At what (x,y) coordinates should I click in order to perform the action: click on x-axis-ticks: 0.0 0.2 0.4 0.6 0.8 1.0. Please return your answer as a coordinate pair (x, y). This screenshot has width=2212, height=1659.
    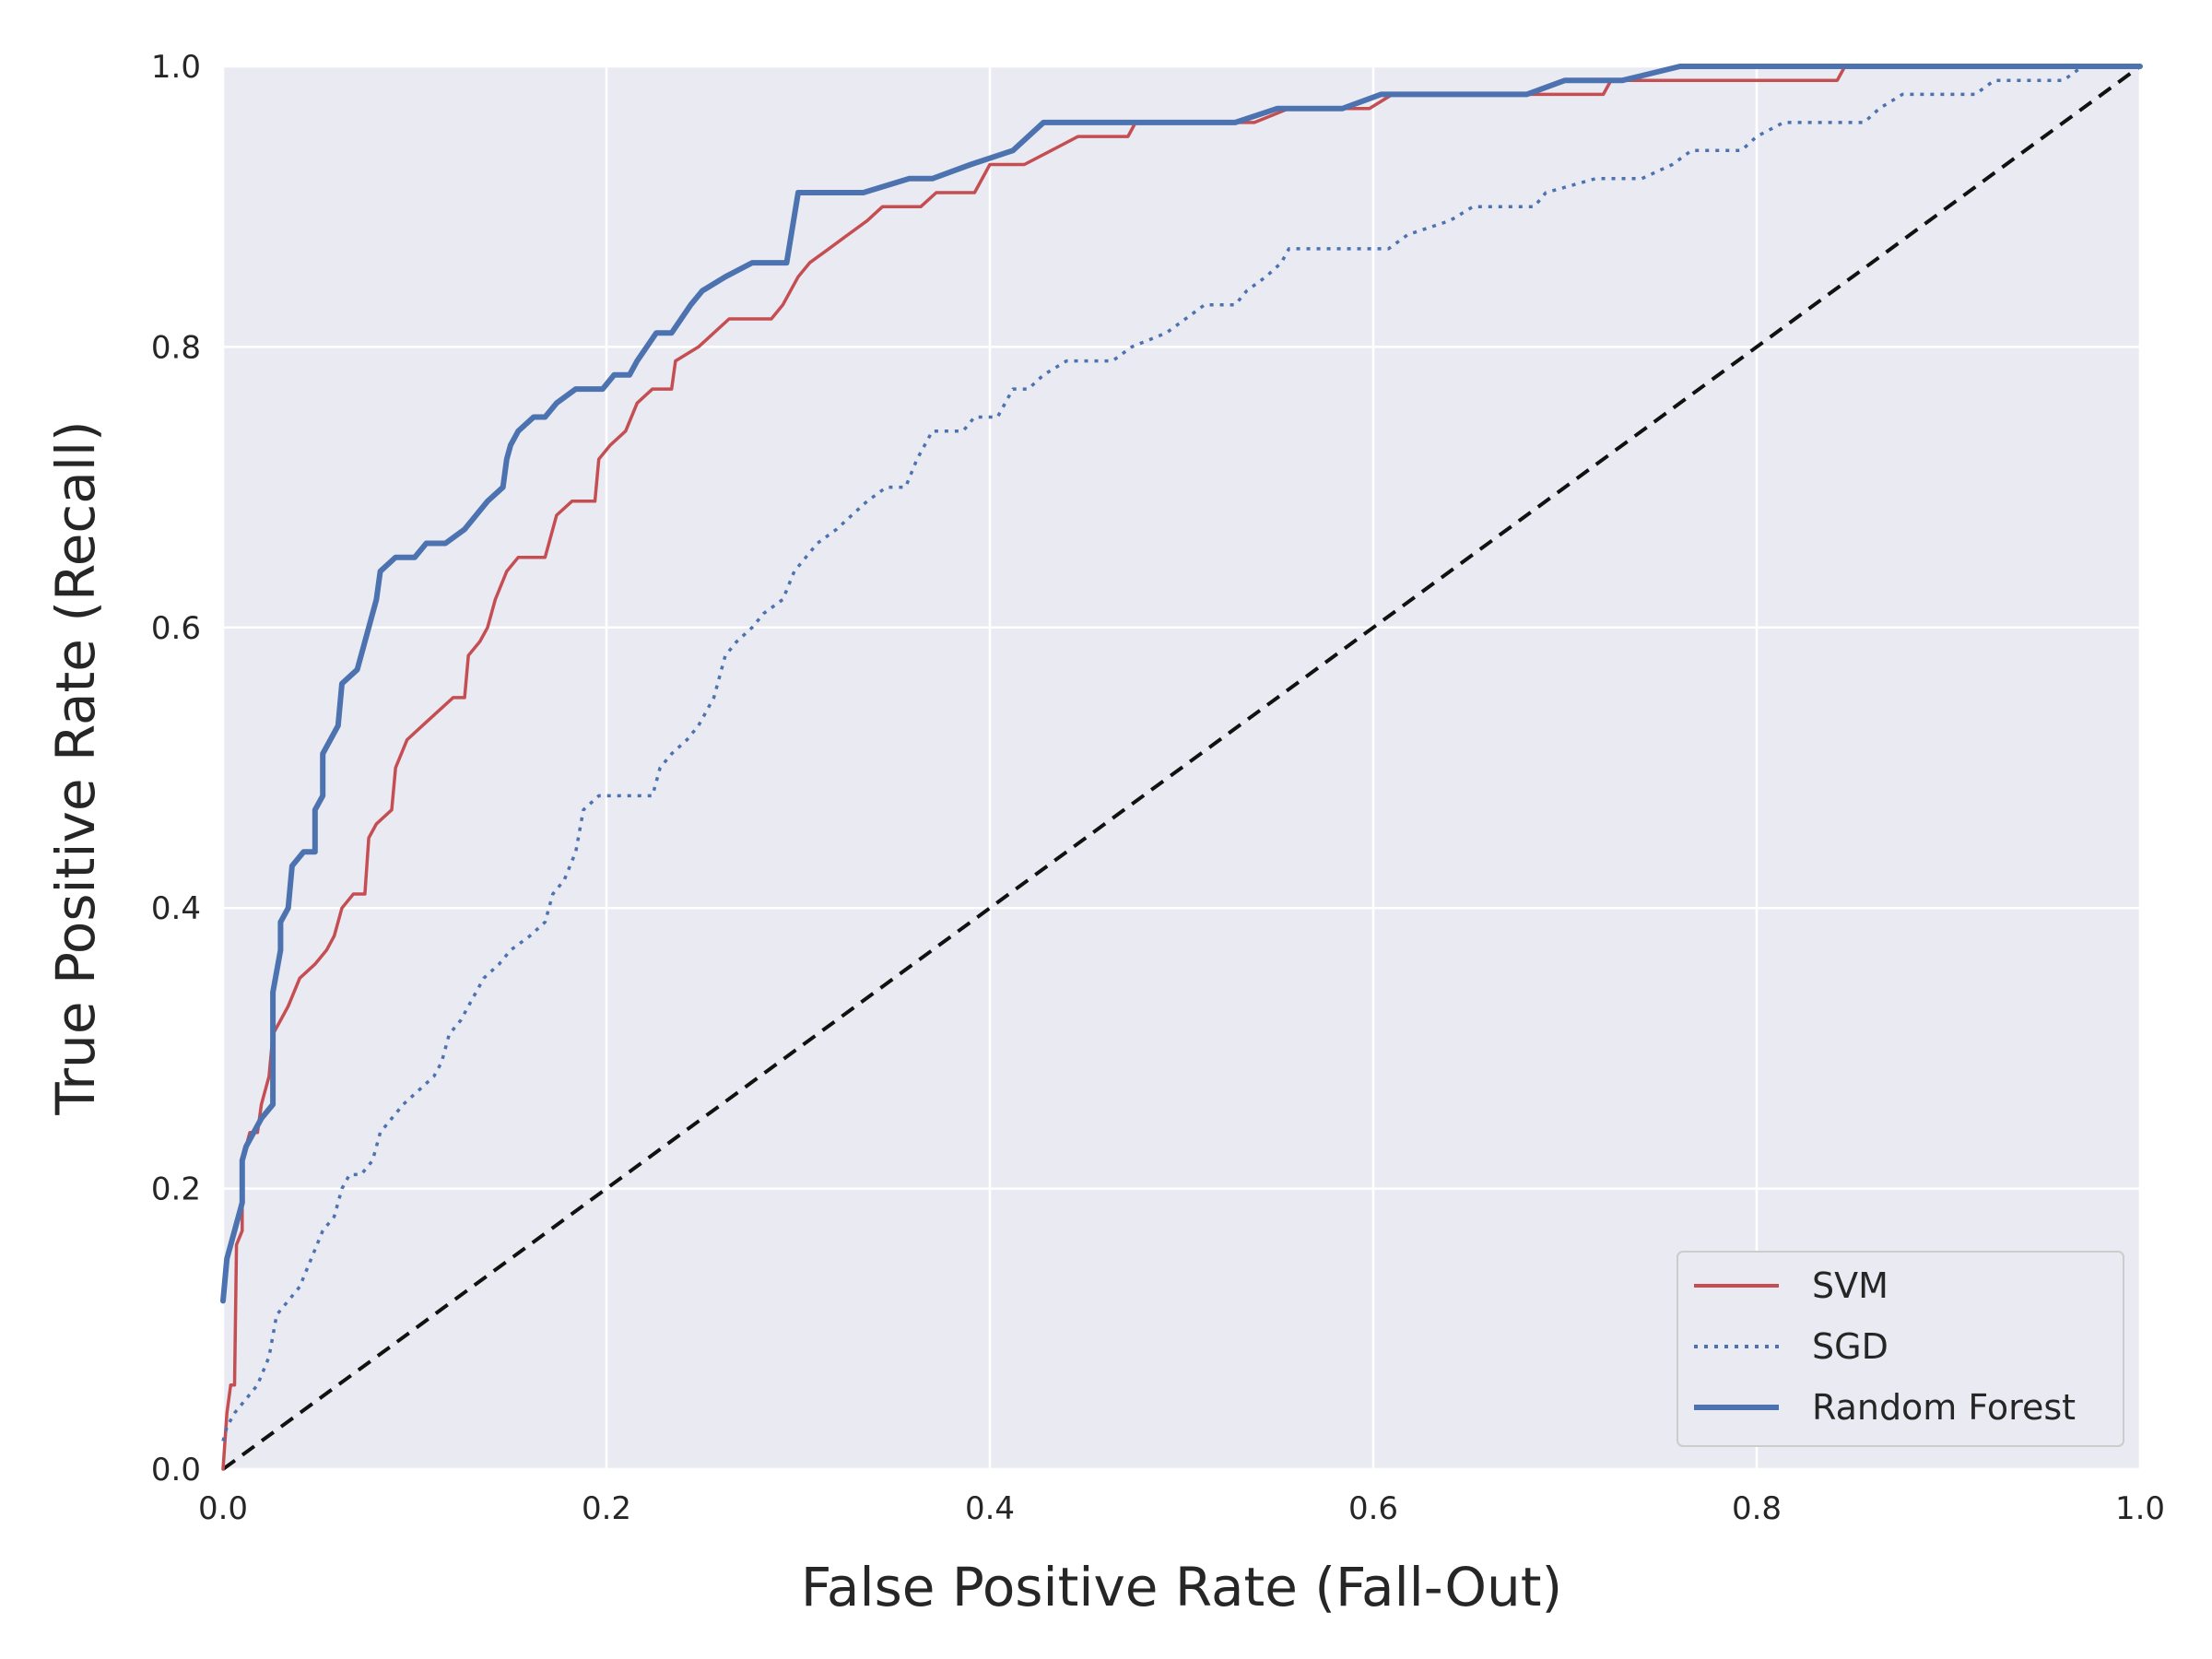
    Looking at the image, I should click on (1181, 1508).